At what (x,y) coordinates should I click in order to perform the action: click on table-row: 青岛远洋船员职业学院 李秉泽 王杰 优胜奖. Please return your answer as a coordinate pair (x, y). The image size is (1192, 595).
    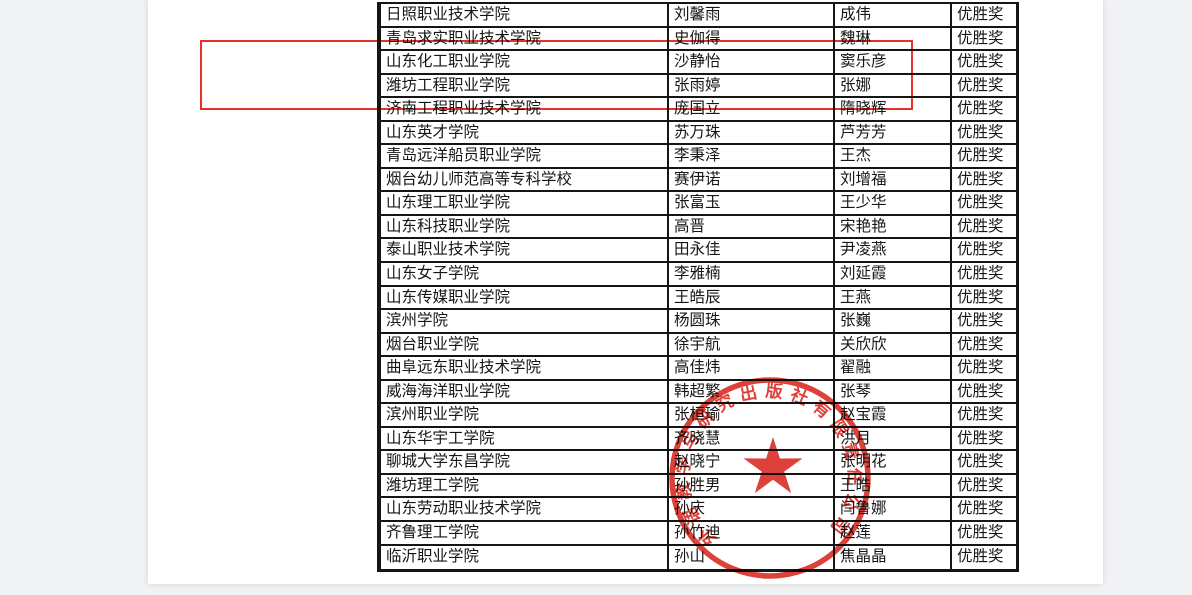
    Looking at the image, I should click on (698, 157).